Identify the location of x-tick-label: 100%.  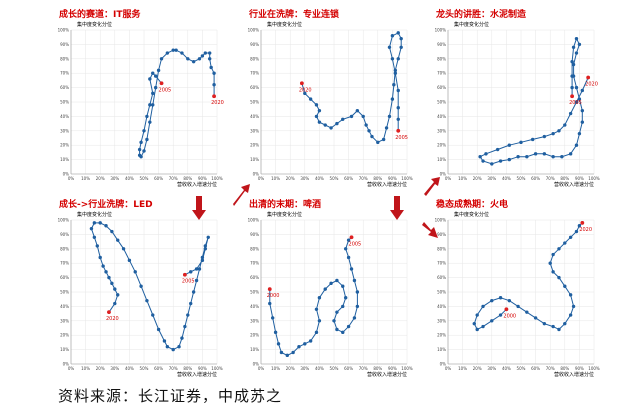
(217, 368).